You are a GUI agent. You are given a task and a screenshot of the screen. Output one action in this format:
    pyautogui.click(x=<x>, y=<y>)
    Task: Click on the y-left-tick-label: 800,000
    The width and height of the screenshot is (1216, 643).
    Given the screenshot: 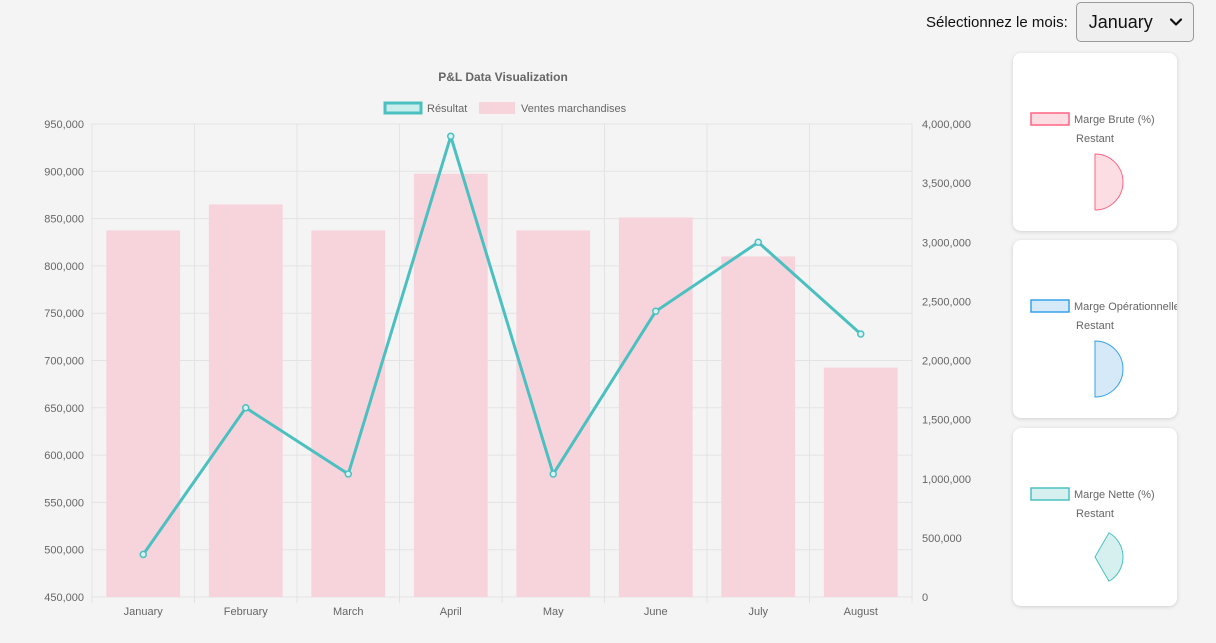 What is the action you would take?
    pyautogui.click(x=64, y=267)
    